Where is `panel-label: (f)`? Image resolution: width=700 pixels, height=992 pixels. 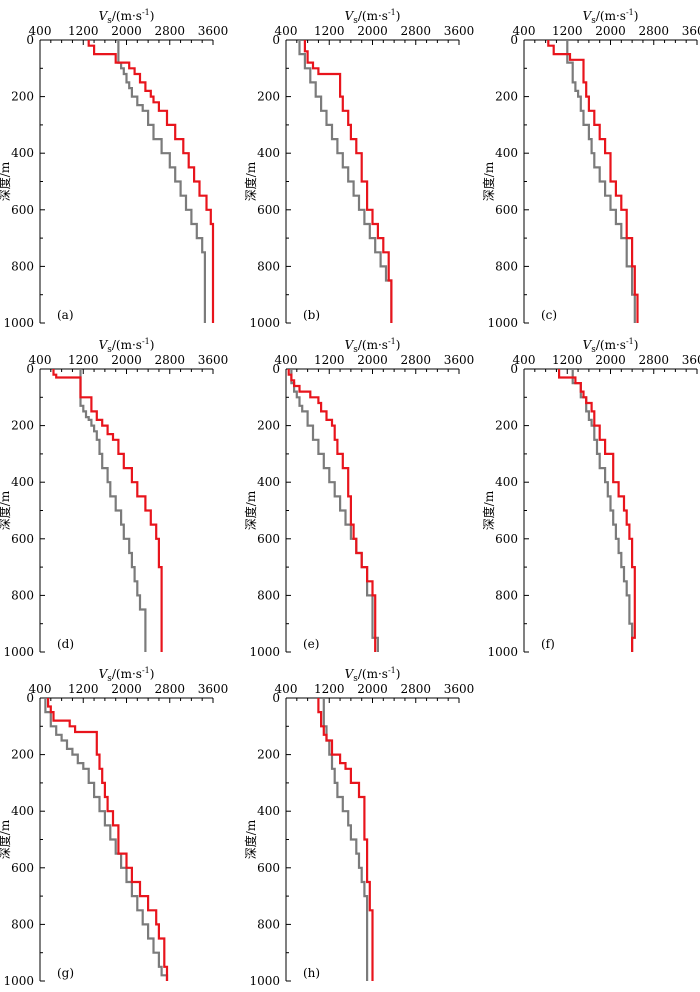
panel-label: (f) is located at coordinates (548, 644).